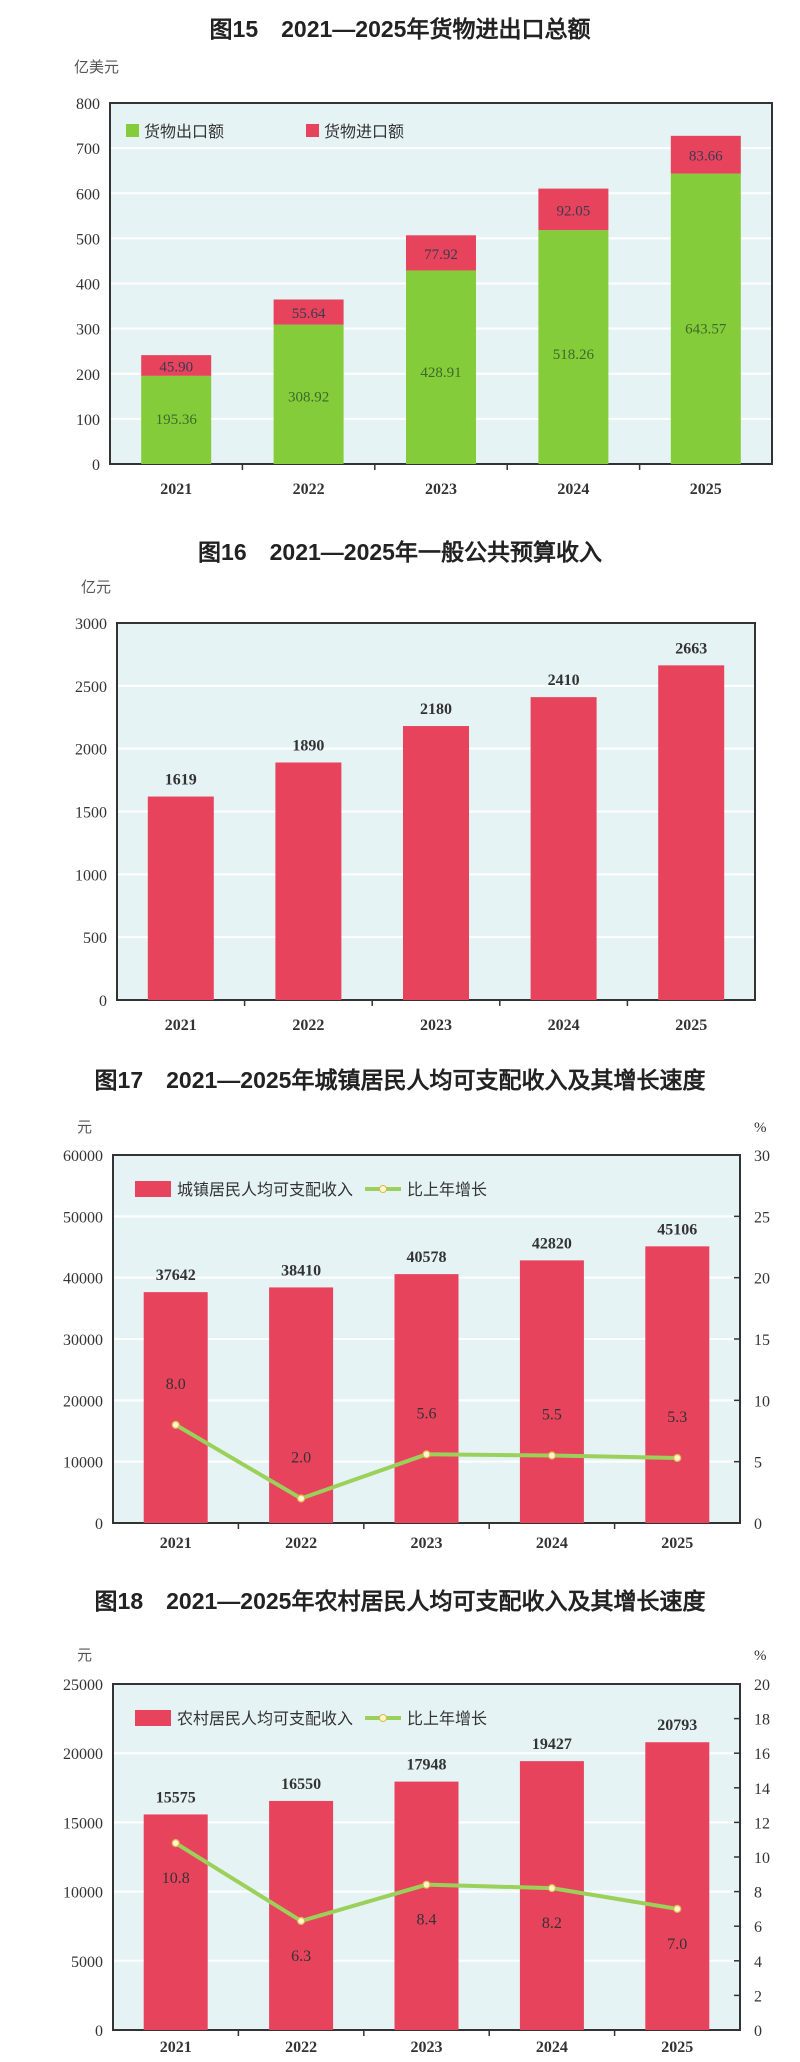  What do you see at coordinates (308, 1025) in the screenshot?
I see `chart16-x-tick-label: 2022` at bounding box center [308, 1025].